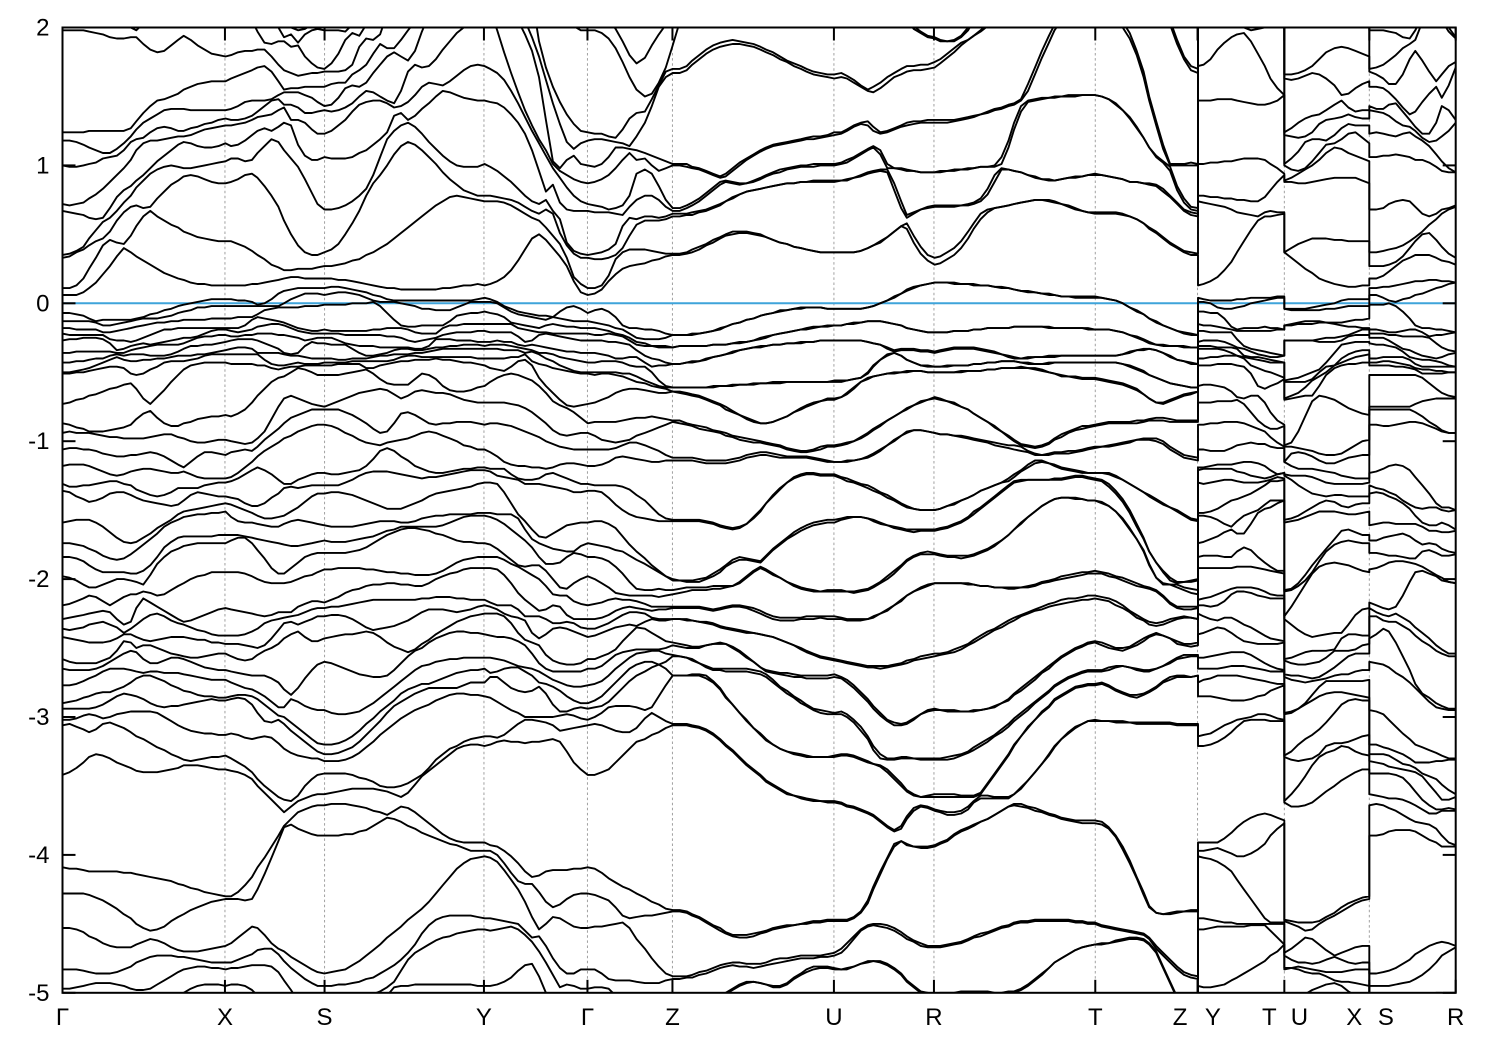 Image resolution: width=1500 pixels, height=1055 pixels. What do you see at coordinates (38, 993) in the screenshot?
I see `y-tick-label: -5` at bounding box center [38, 993].